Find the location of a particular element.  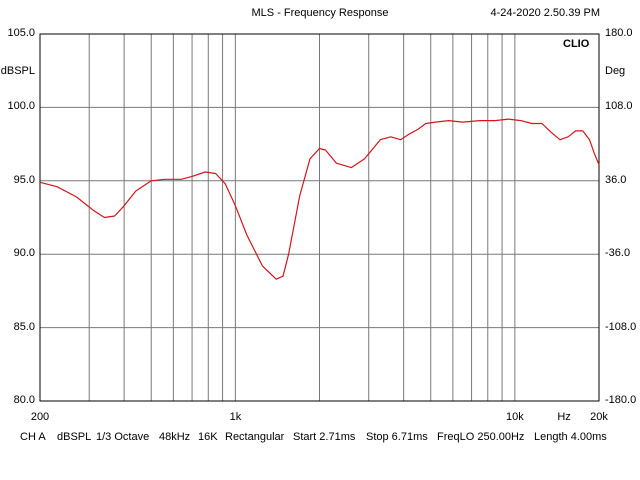

y2-tick-label: 180.0 is located at coordinates (619, 33).